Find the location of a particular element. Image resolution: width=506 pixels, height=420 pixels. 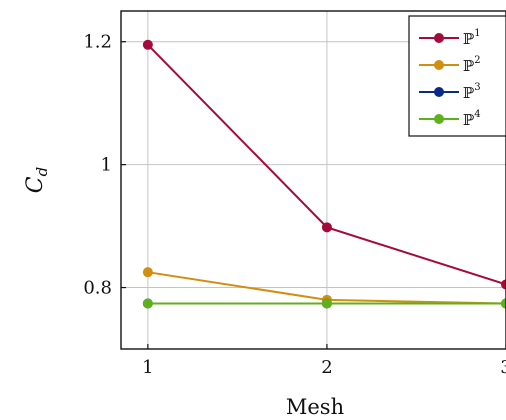

y-axis-ticks: 0.8 1 1.2 is located at coordinates (104, 165).